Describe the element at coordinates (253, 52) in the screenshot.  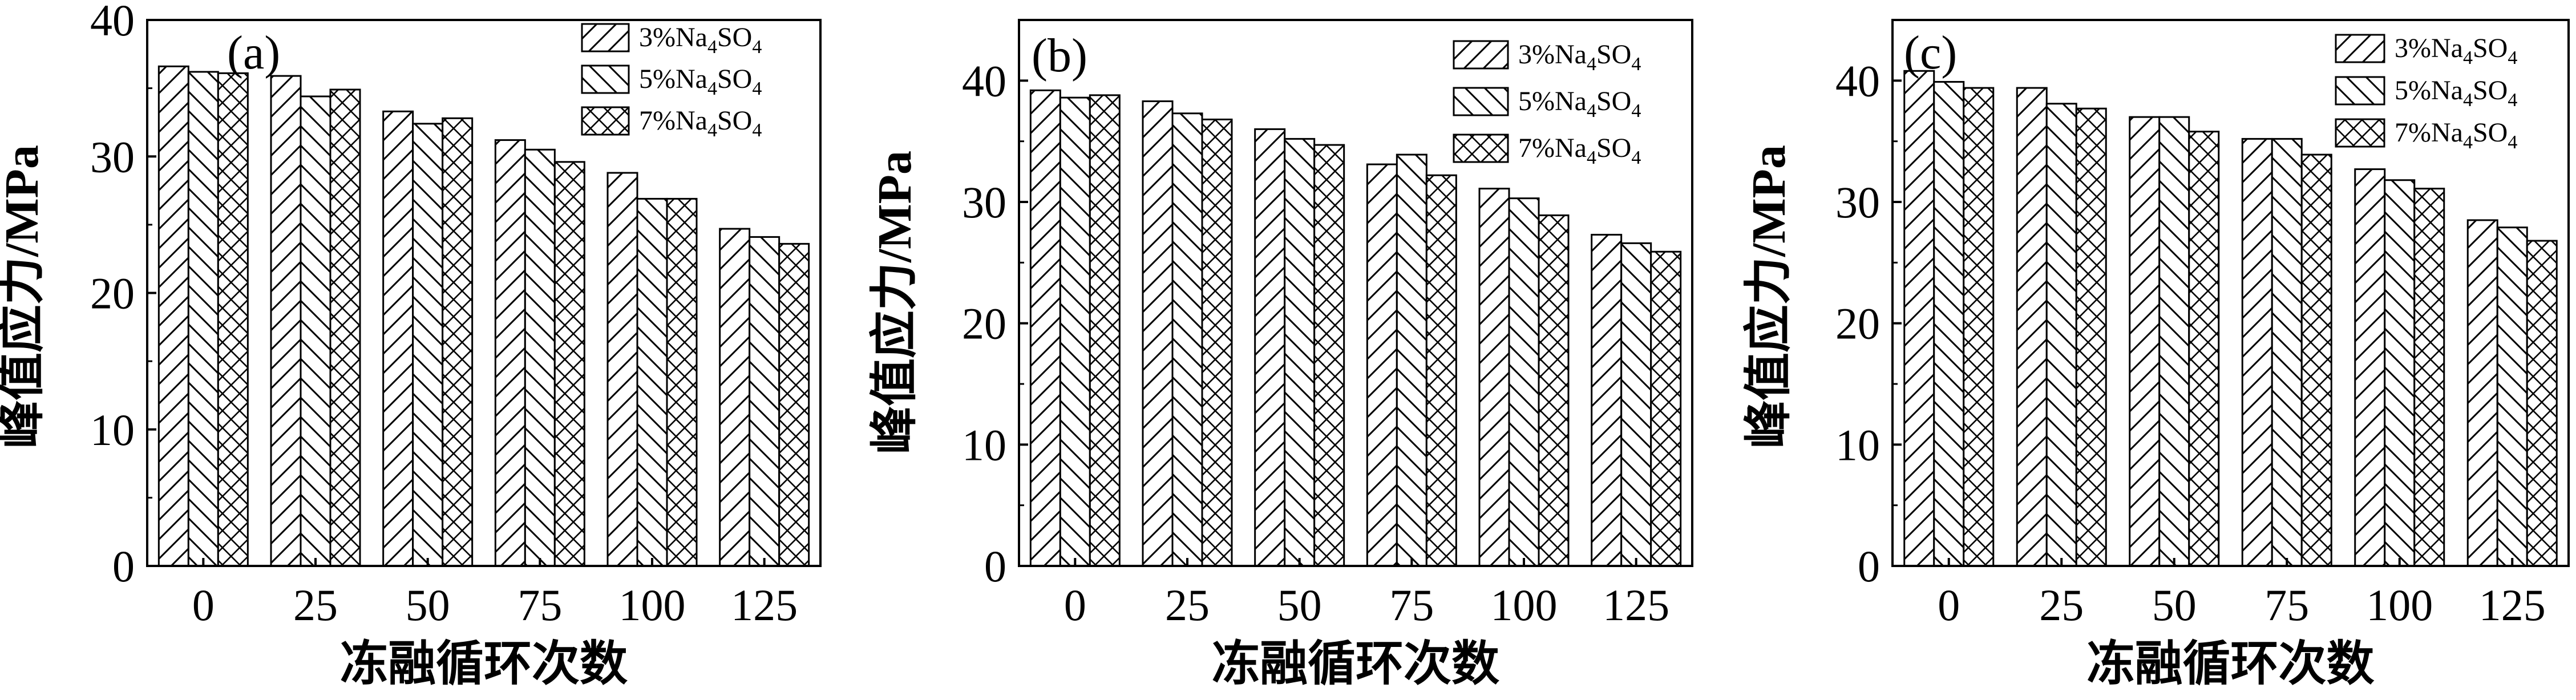
I see `panel-label: (a)` at that location.